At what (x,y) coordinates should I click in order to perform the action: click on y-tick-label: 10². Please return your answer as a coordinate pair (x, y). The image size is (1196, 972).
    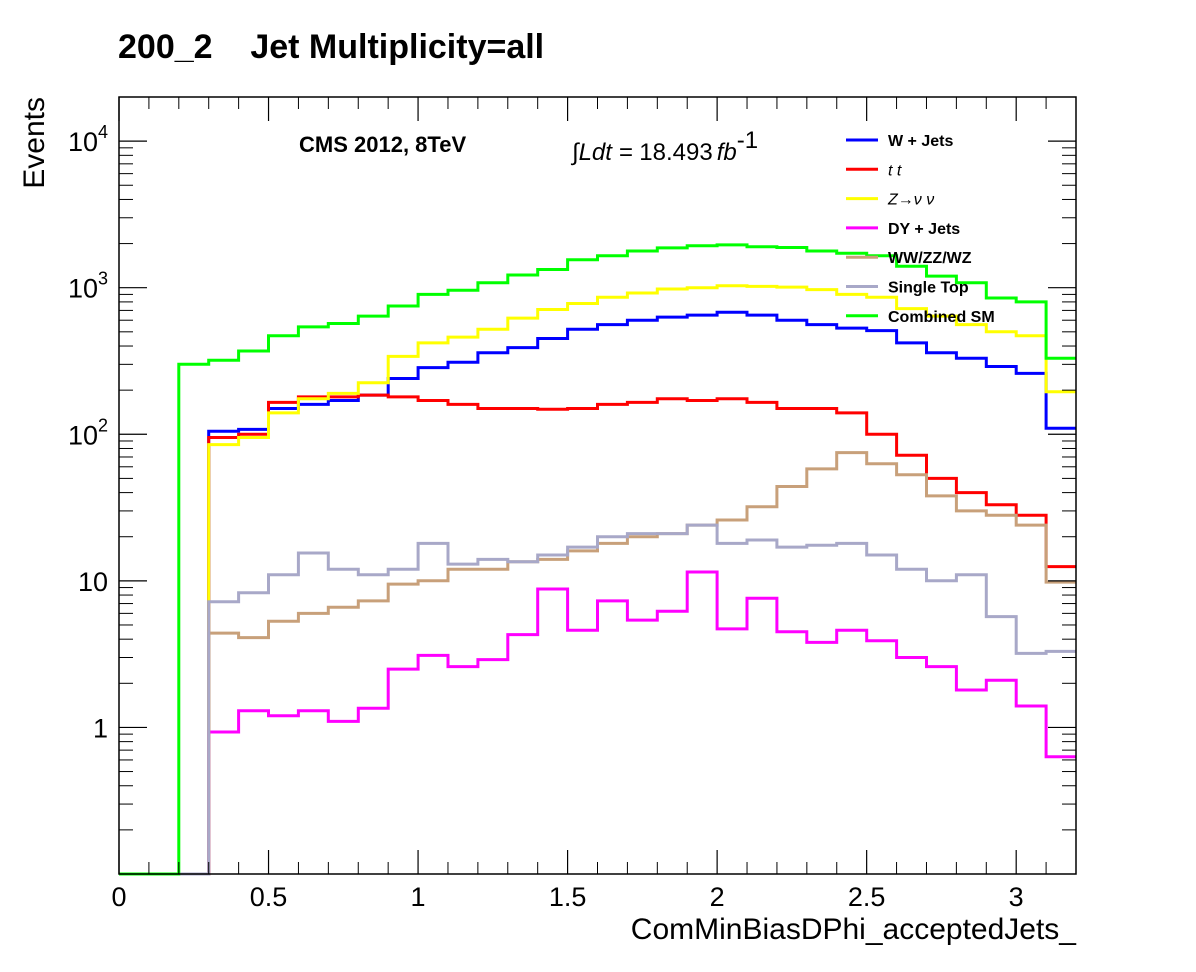
    Looking at the image, I should click on (88, 432).